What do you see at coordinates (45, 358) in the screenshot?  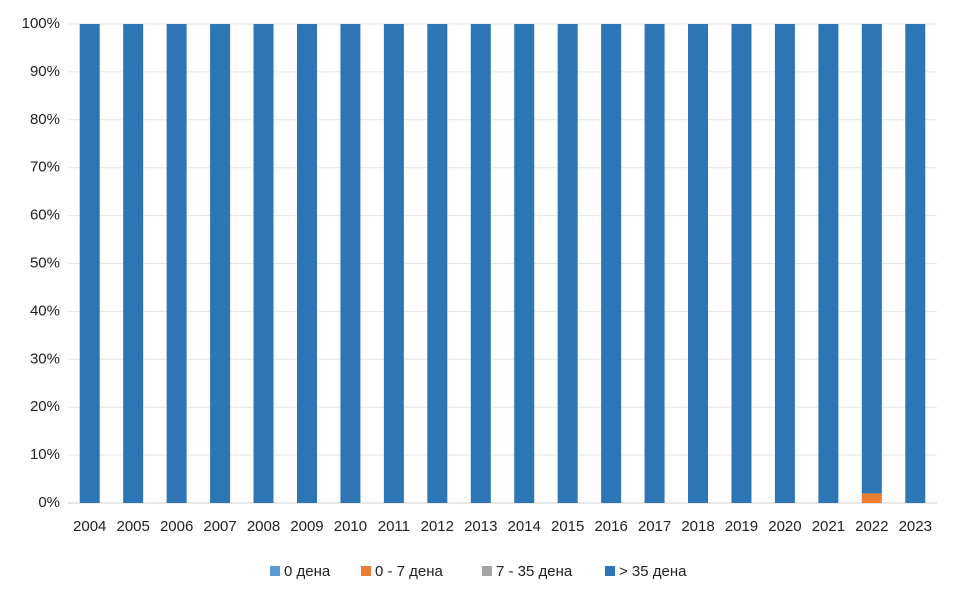 I see `y-tick-label: 30%` at bounding box center [45, 358].